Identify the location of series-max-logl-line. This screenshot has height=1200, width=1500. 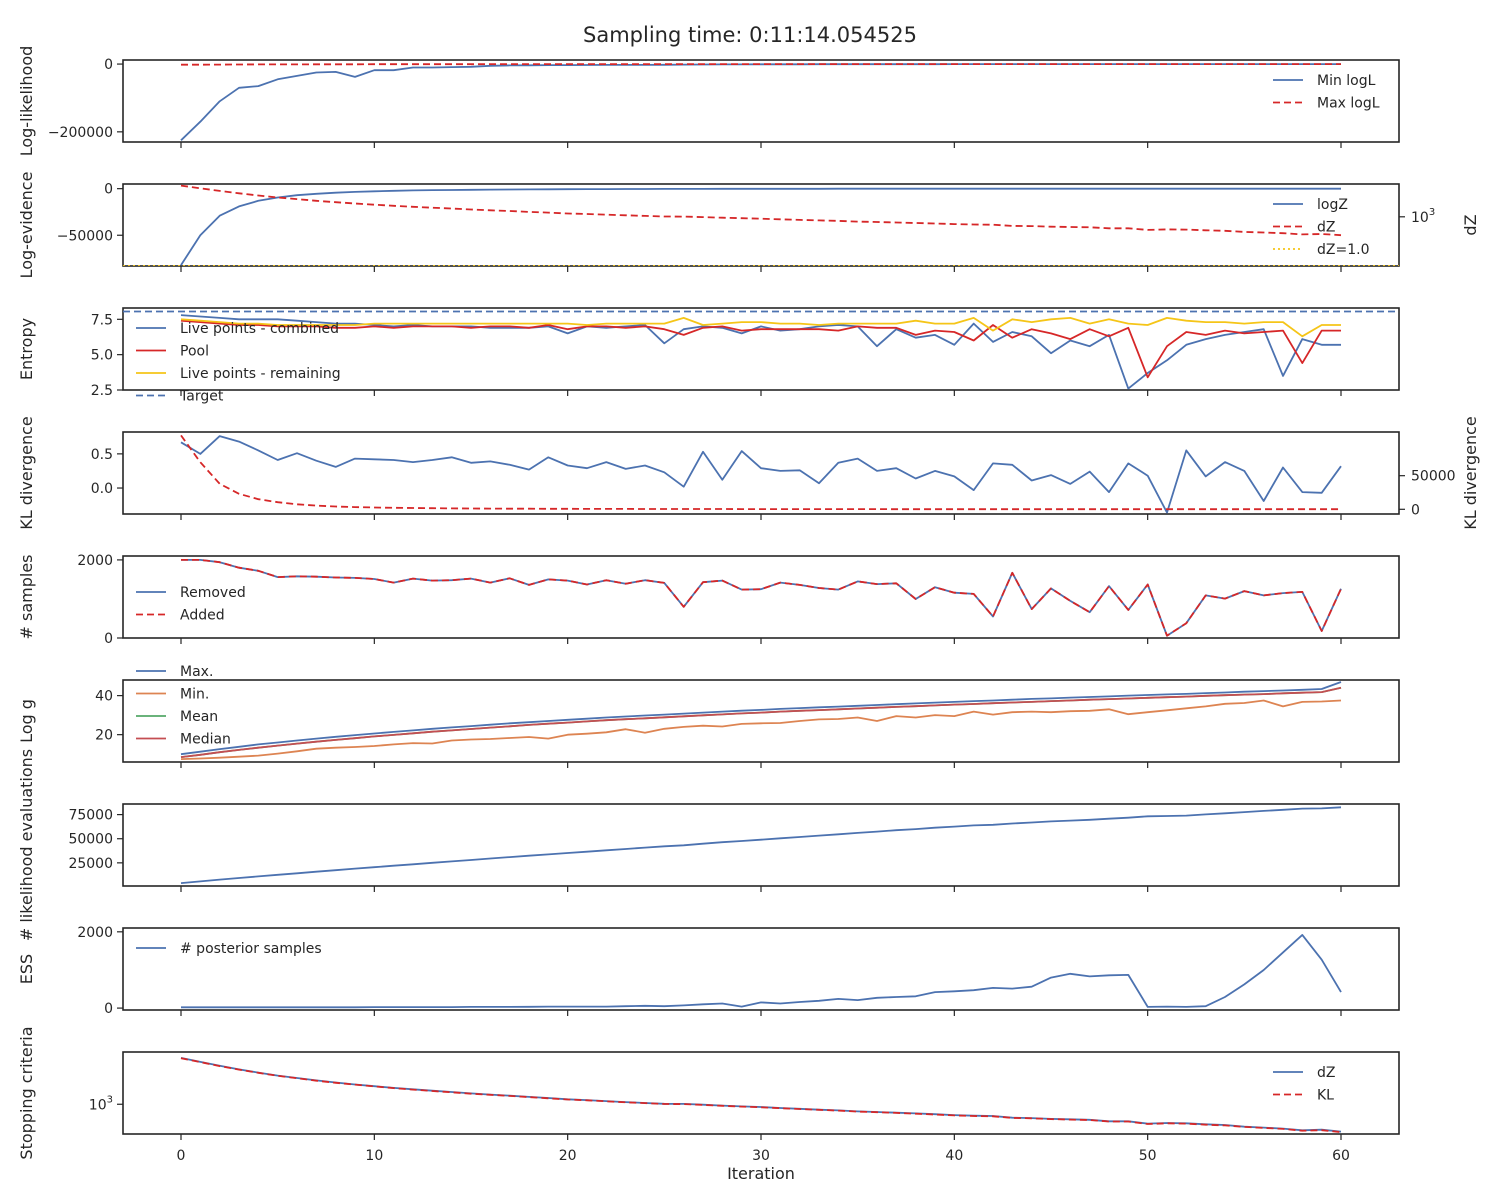
(761, 64).